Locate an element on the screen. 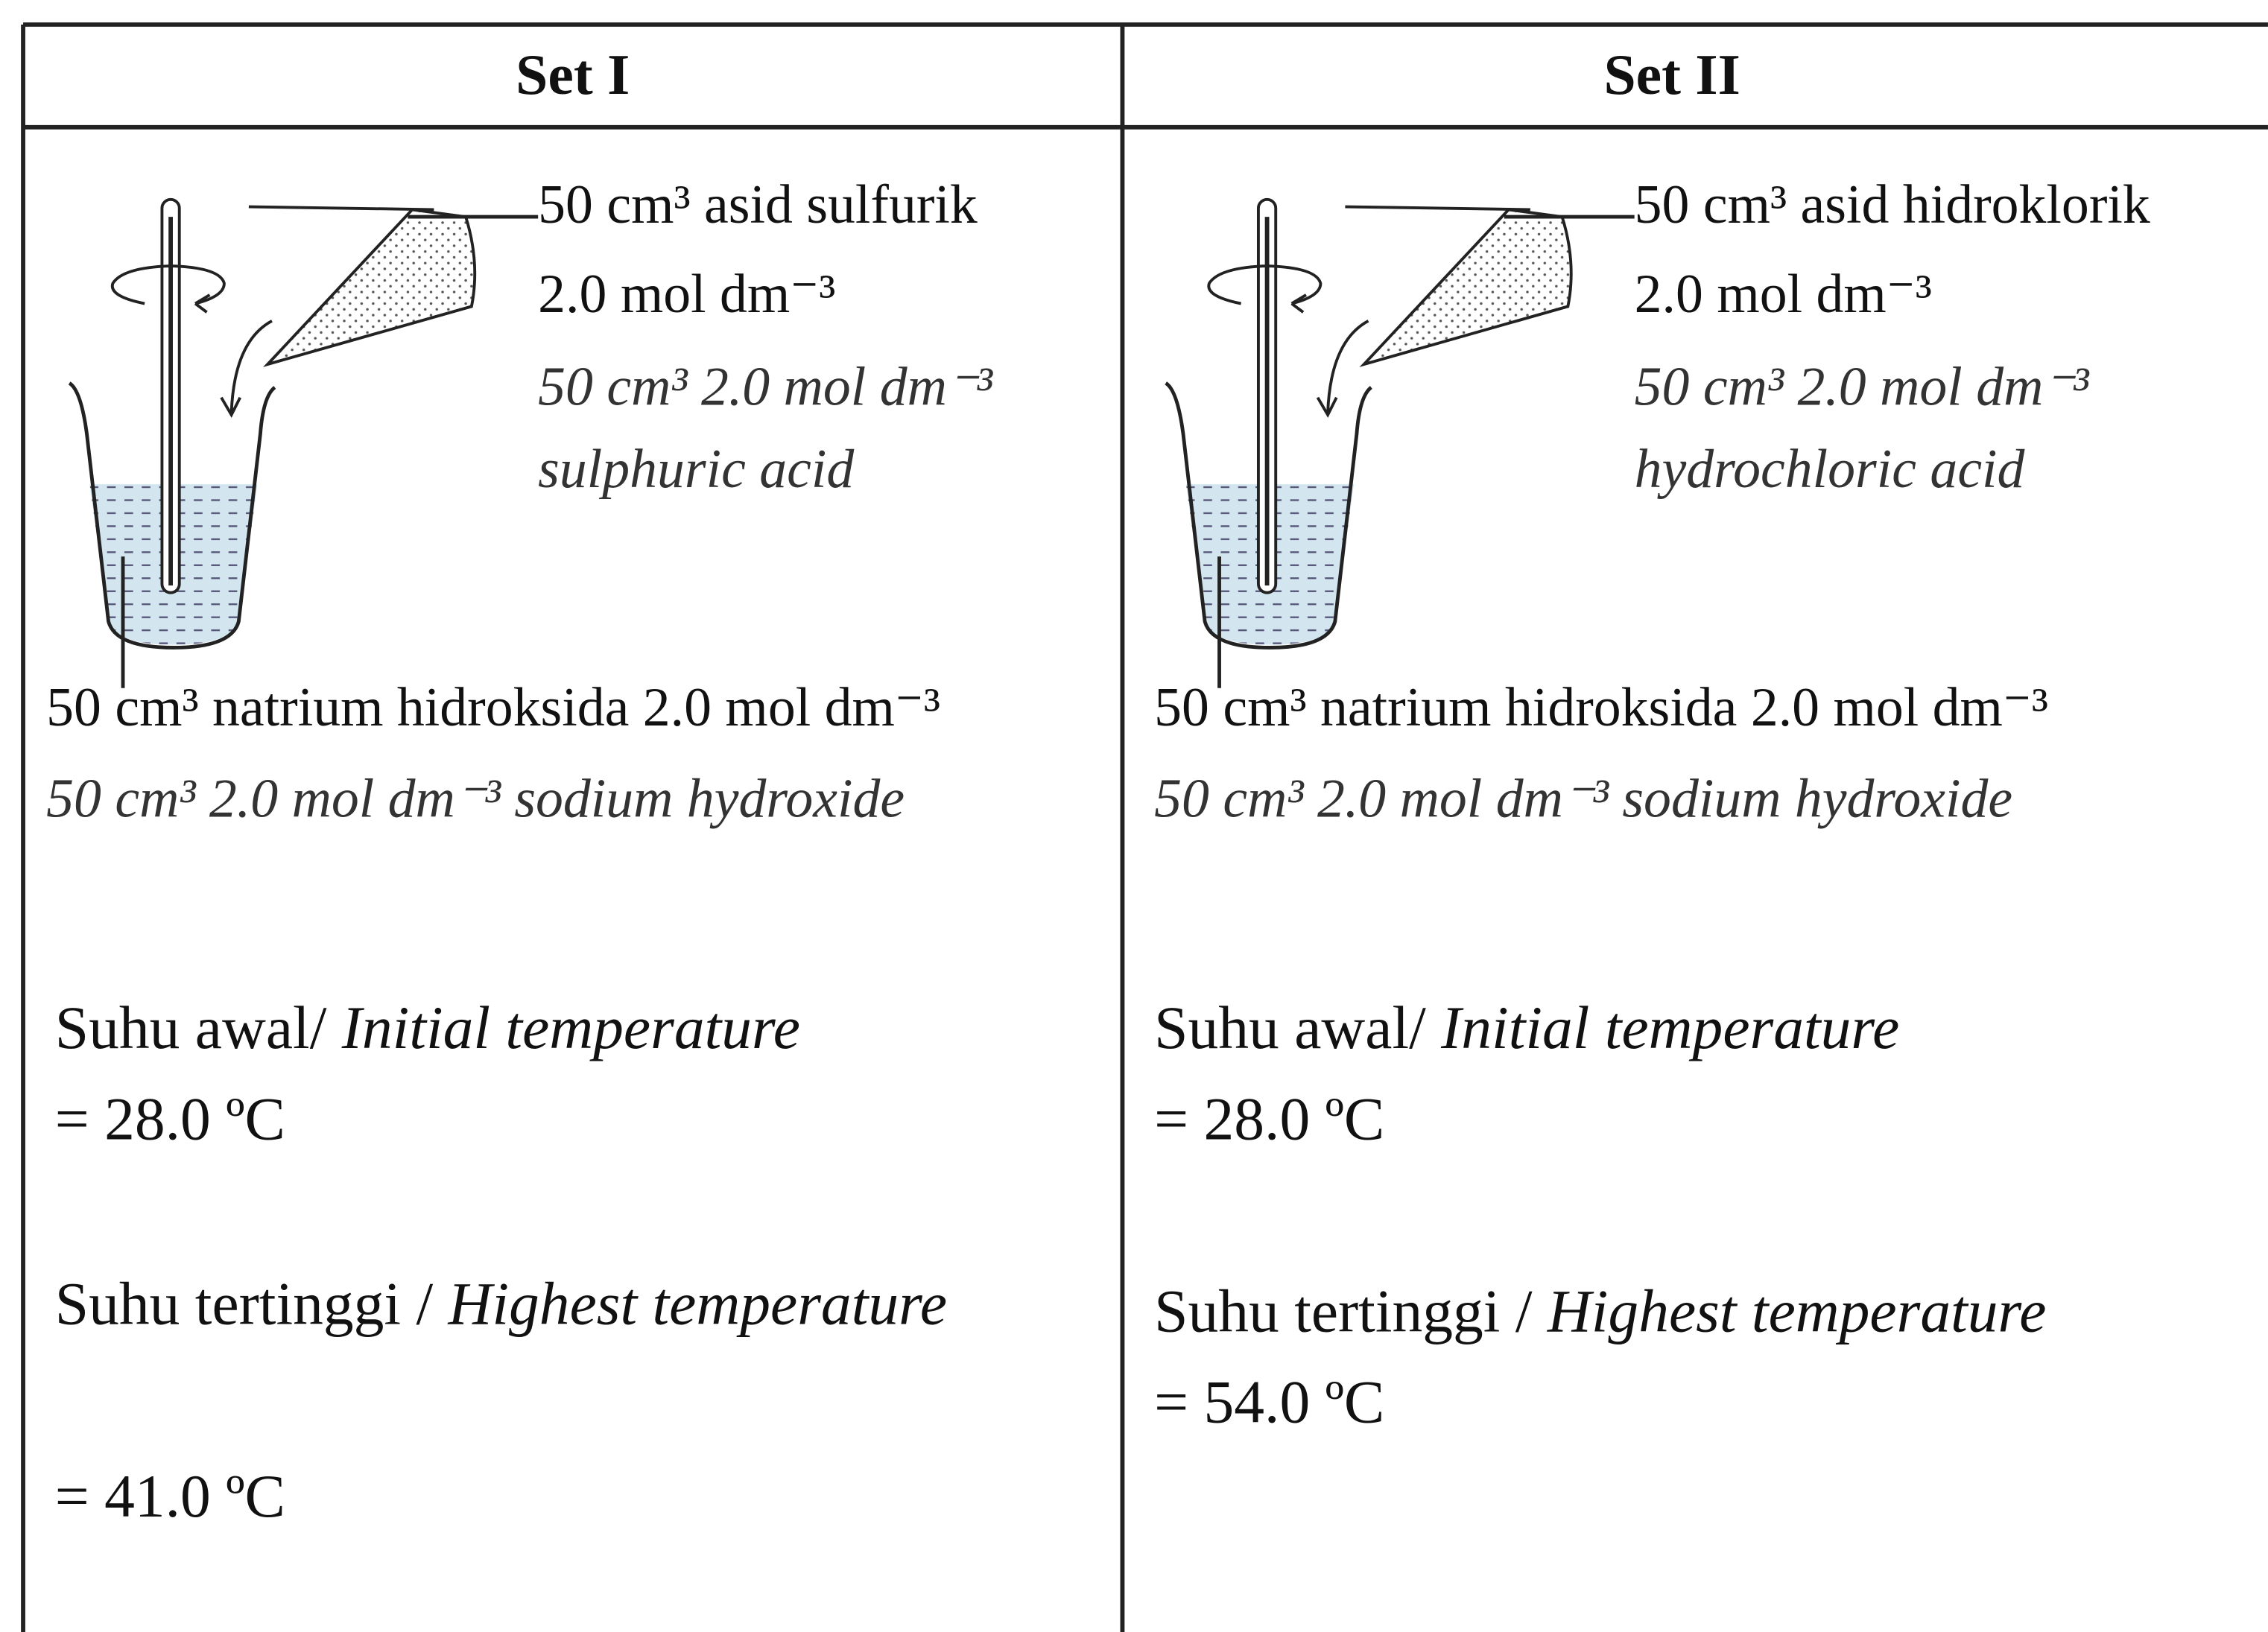 The width and height of the screenshot is (2268, 1632). acid-label-en: sulphuric acid is located at coordinates (696, 470).